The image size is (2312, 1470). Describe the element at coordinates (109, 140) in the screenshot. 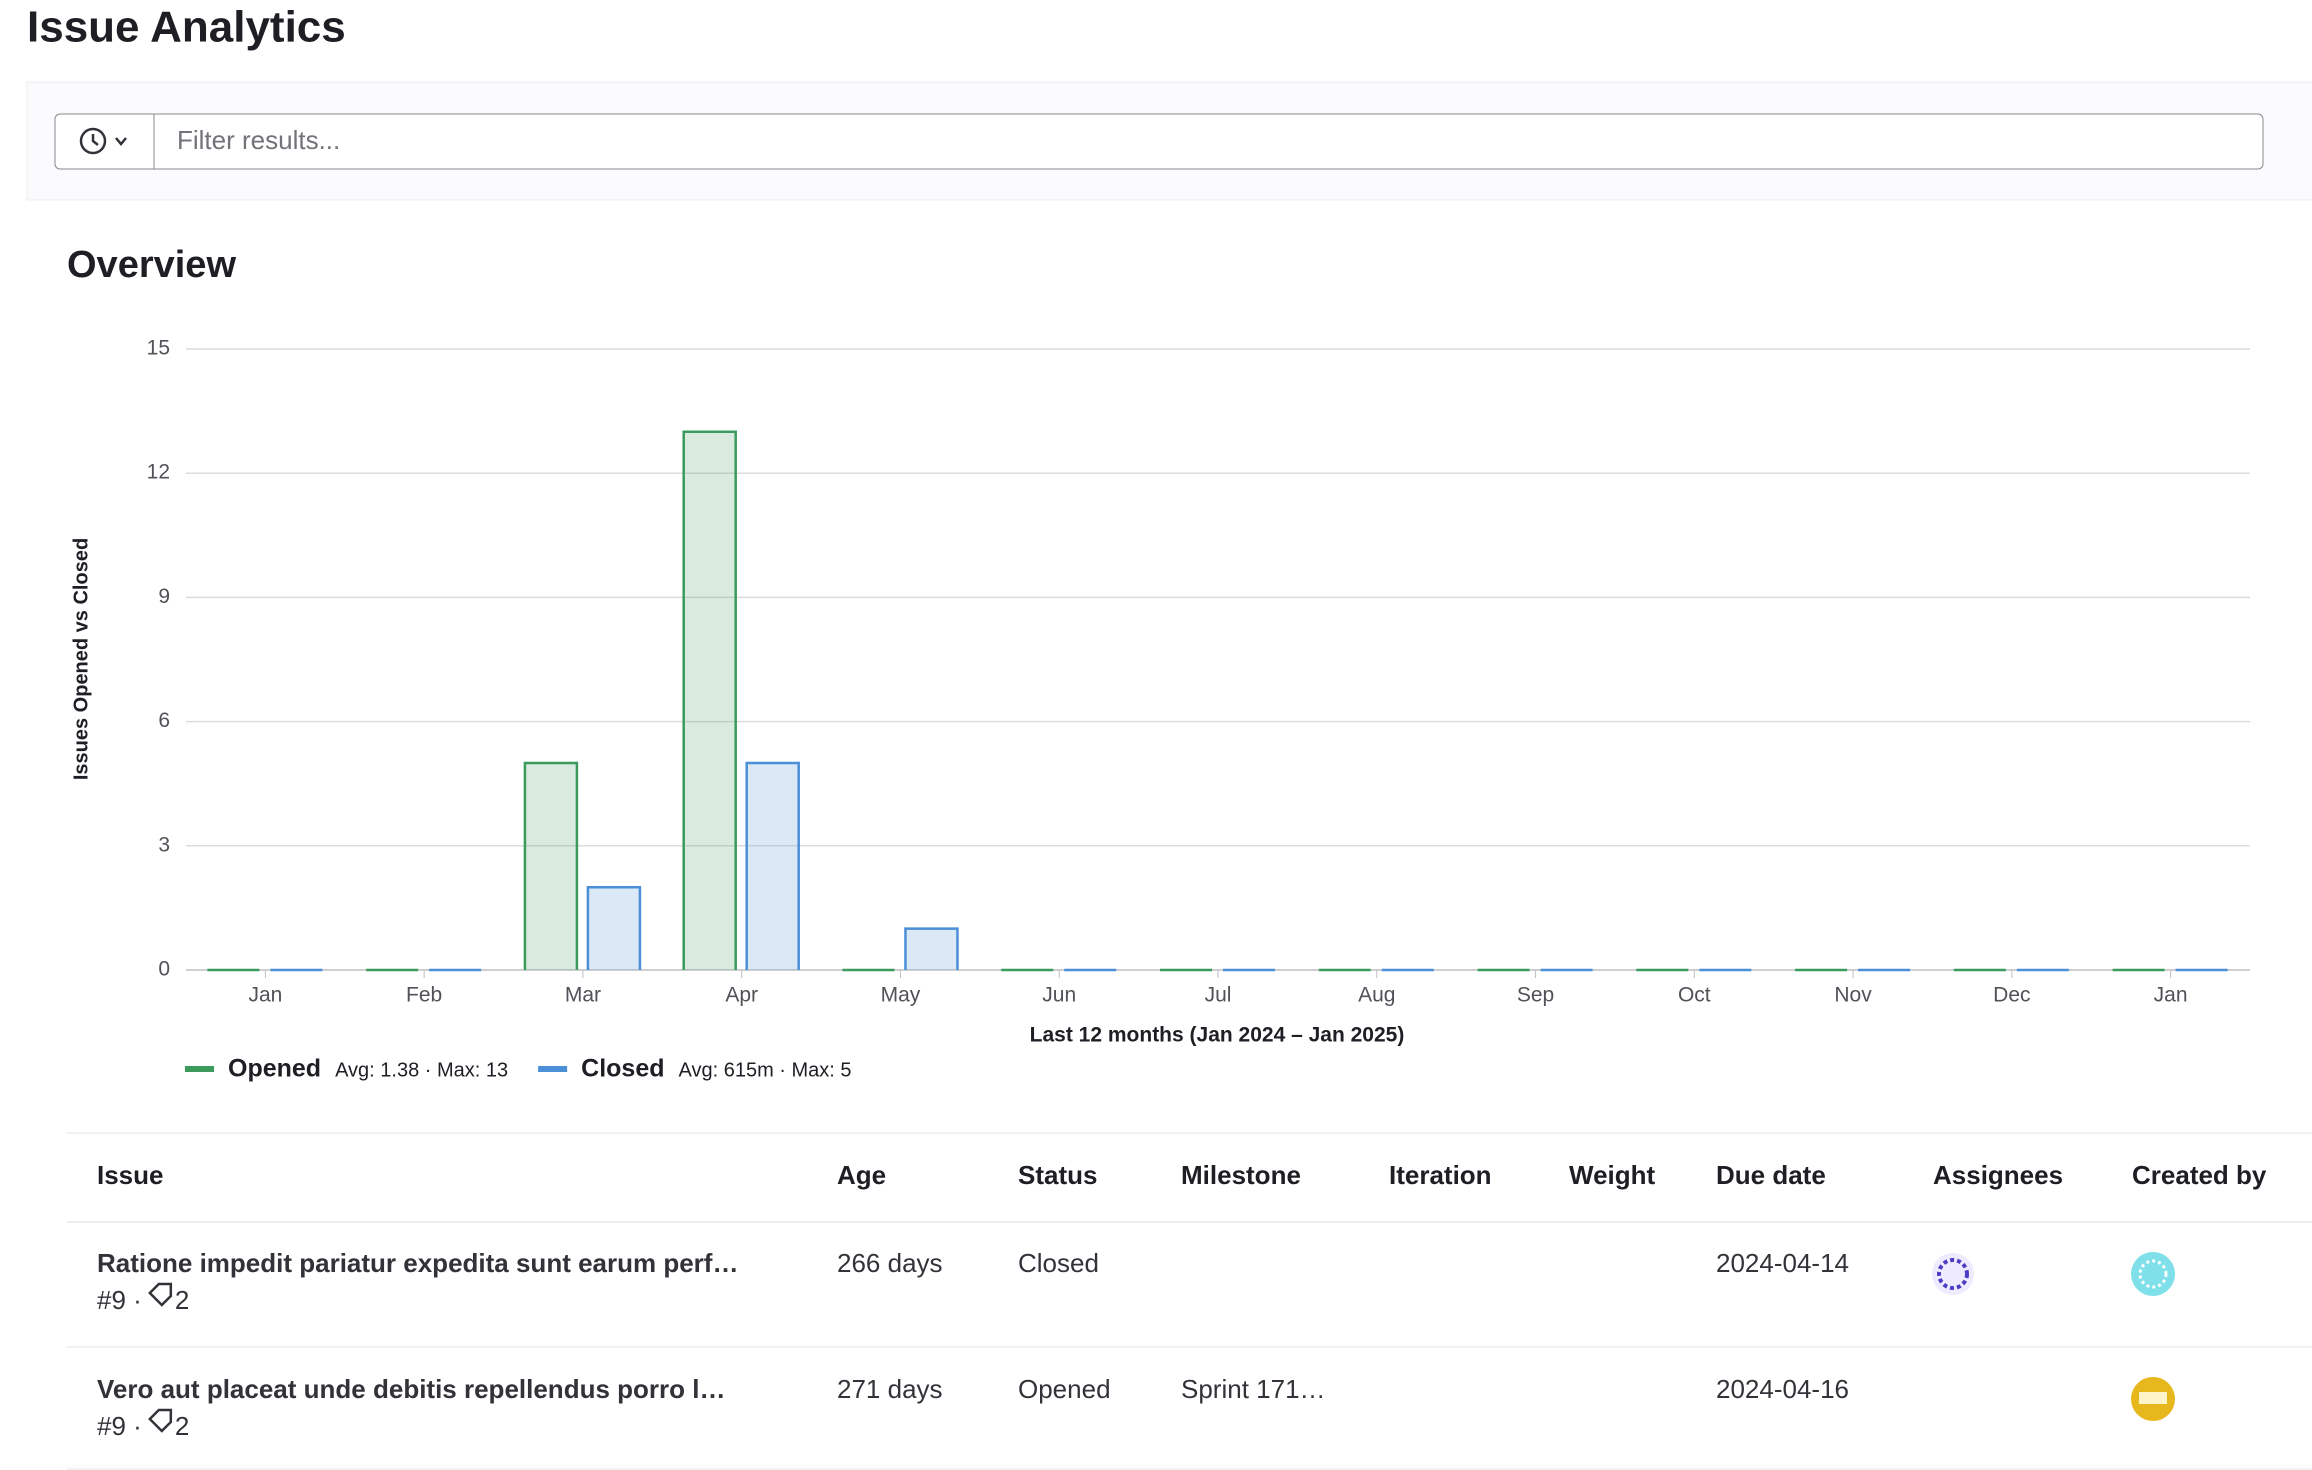

I see `chevron-icon` at that location.